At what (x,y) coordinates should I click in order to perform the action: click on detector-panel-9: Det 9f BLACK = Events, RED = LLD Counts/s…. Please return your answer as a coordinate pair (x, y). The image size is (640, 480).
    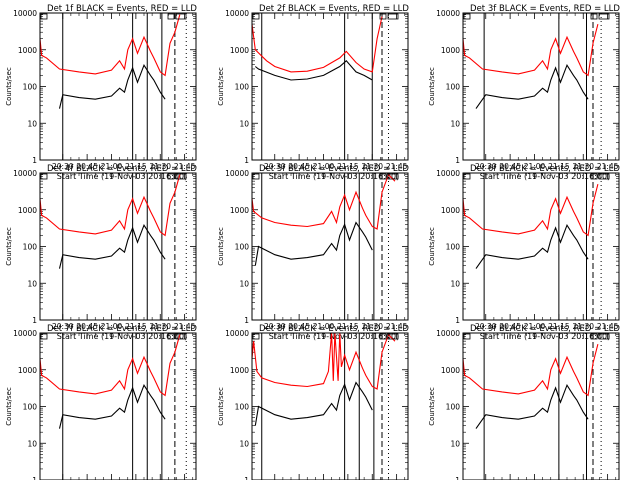
    Looking at the image, I should click on (524, 402).